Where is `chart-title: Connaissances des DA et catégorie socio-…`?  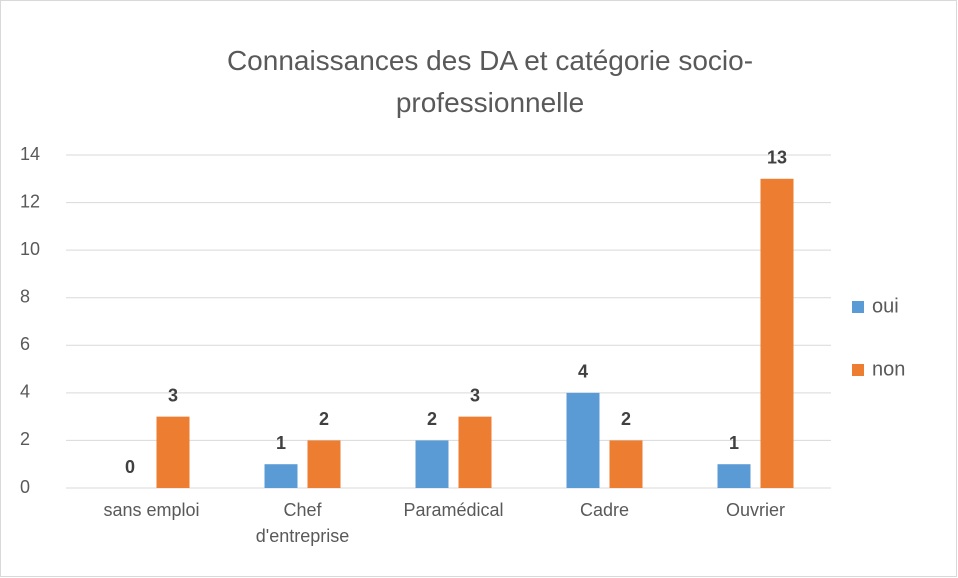 chart-title: Connaissances des DA et catégorie socio-… is located at coordinates (490, 81).